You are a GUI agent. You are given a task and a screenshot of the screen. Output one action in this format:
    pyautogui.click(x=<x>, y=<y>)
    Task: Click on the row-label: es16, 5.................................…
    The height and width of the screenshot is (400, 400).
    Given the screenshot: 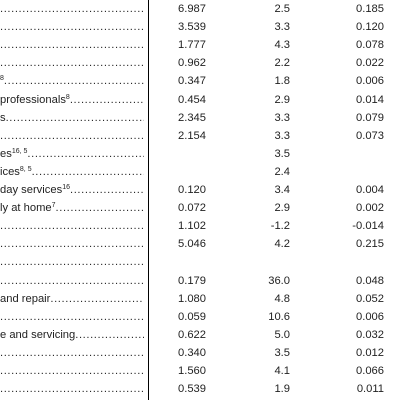 What is the action you would take?
    pyautogui.click(x=72, y=154)
    